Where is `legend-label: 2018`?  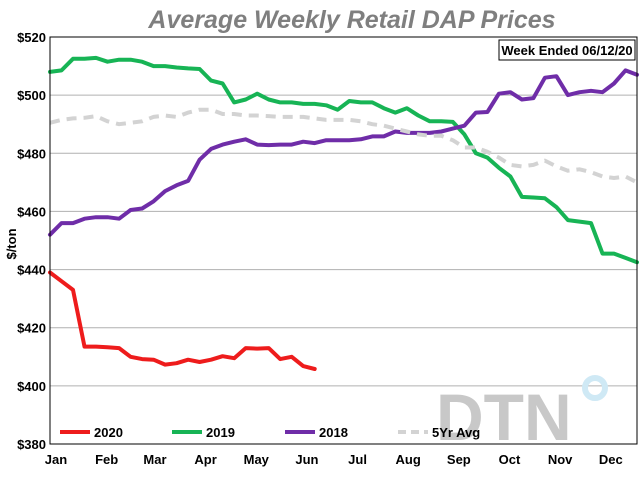
legend-label: 2018 is located at coordinates (333, 432).